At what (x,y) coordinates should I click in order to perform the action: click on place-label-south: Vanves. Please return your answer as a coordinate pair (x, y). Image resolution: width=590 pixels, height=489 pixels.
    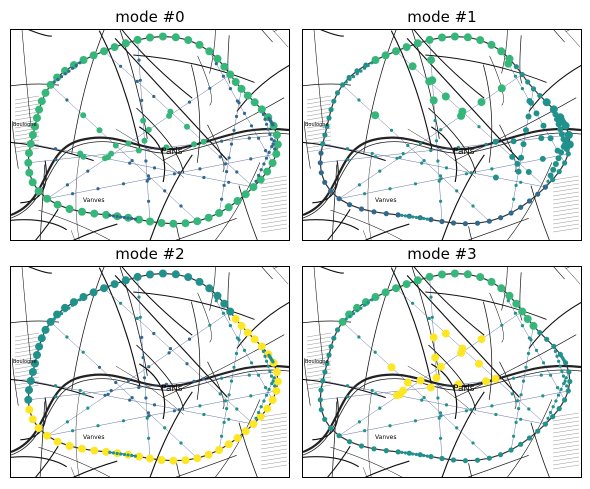
    Looking at the image, I should click on (386, 437).